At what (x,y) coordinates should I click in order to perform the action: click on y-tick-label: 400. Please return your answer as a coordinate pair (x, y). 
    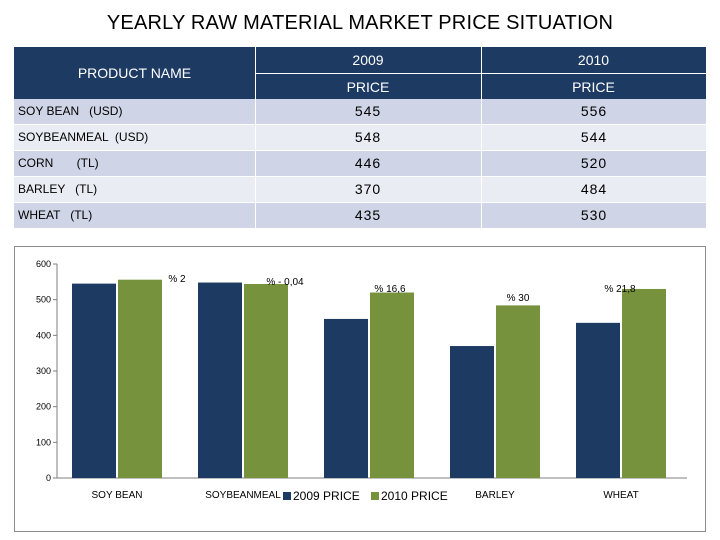
    Looking at the image, I should click on (43, 335).